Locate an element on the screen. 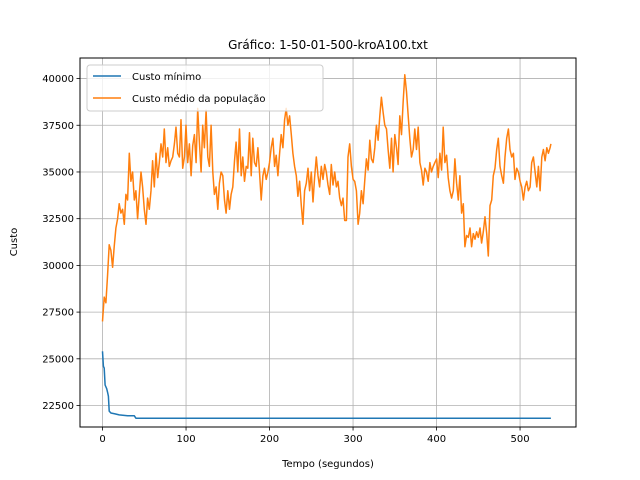 The width and height of the screenshot is (640, 480). y-tick-label: 30000 is located at coordinates (58, 266).